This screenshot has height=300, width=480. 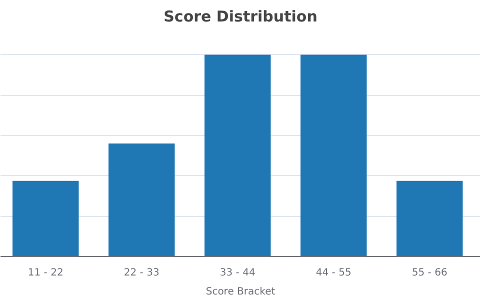 I want to click on x-tick-label: 11 - 22, so click(x=46, y=273).